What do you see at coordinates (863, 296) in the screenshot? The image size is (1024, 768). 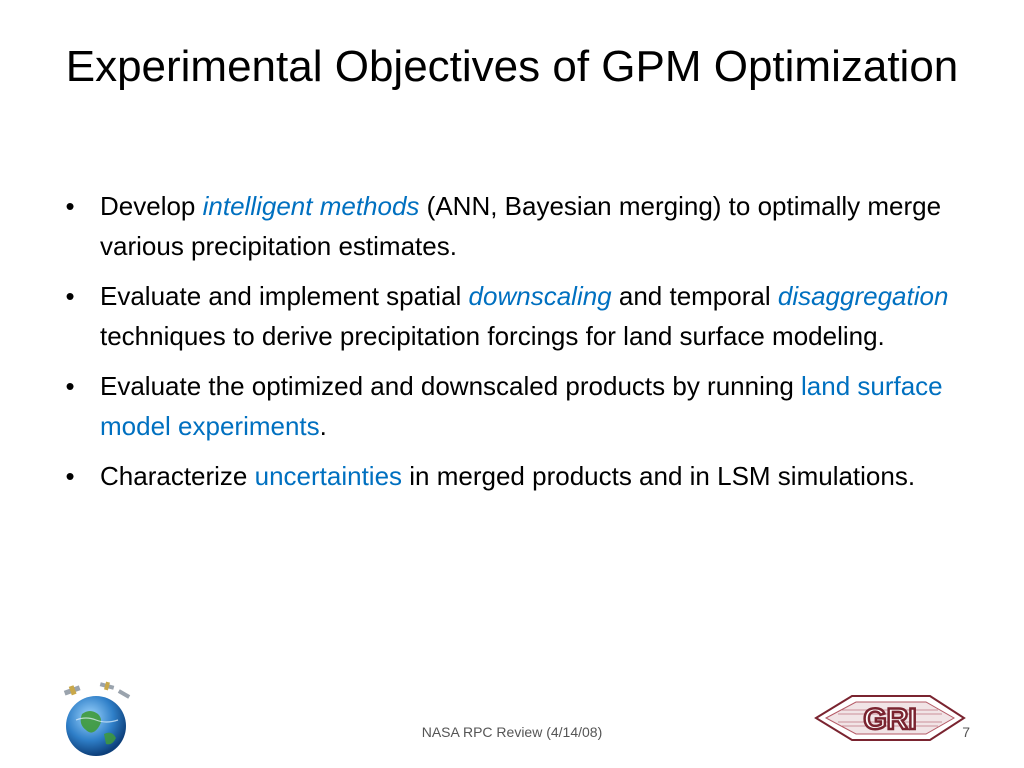 I see `highlight-text: disaggregation` at bounding box center [863, 296].